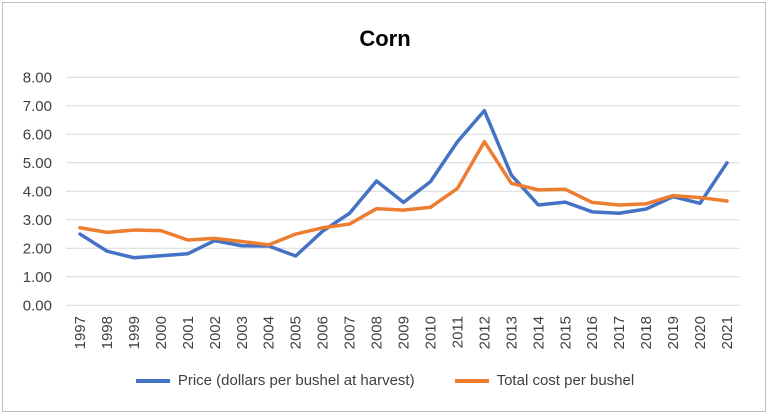  I want to click on x-tick-label: 2008, so click(377, 332).